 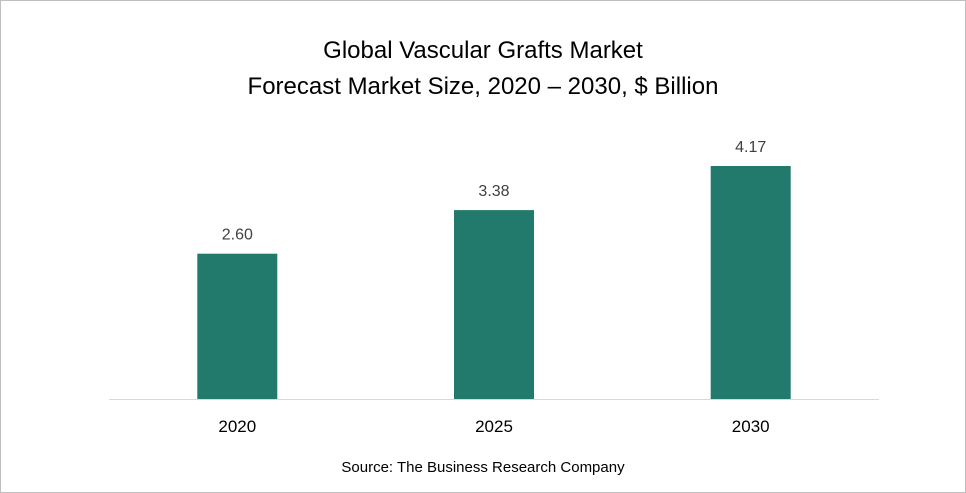 What do you see at coordinates (750, 282) in the screenshot?
I see `bar-2030` at bounding box center [750, 282].